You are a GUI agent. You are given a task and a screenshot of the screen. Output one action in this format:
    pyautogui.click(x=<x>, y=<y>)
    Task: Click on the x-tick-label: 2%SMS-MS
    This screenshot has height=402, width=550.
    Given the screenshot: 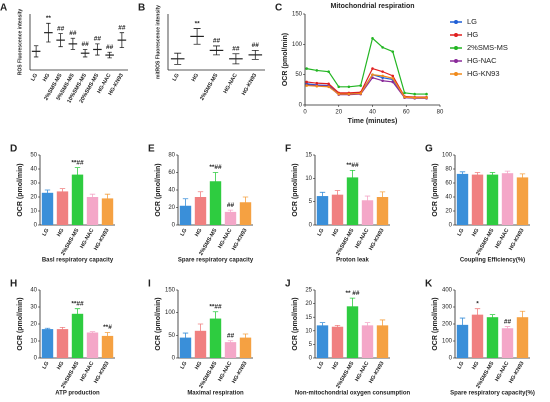 What is the action you would take?
    pyautogui.click(x=209, y=86)
    